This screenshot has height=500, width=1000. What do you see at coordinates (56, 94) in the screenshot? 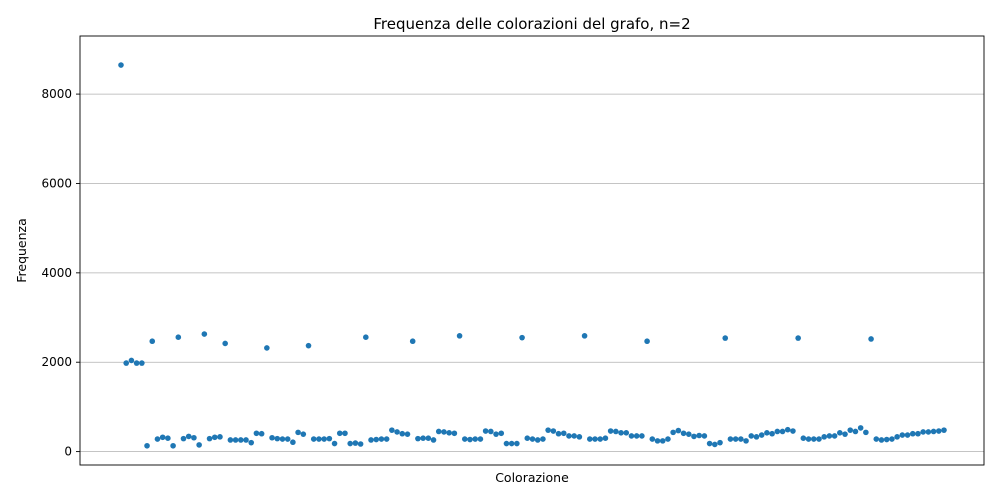
I see `y-tick-label: 8000` at bounding box center [56, 94].